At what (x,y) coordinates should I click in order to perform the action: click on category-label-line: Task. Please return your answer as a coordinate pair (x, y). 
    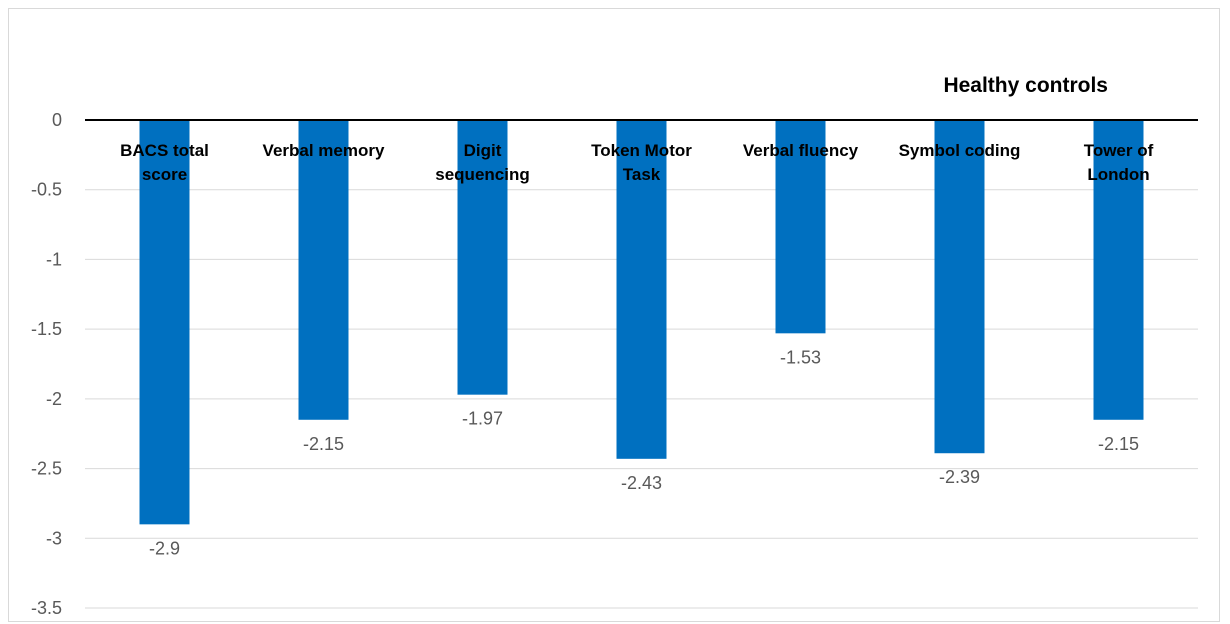
    Looking at the image, I should click on (642, 174).